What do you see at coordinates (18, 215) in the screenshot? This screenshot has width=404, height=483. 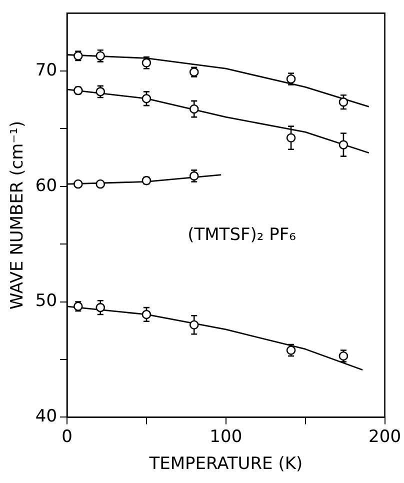 I see `y-axis-title: WAVE NUMBER (cm⁻¹)` at bounding box center [18, 215].